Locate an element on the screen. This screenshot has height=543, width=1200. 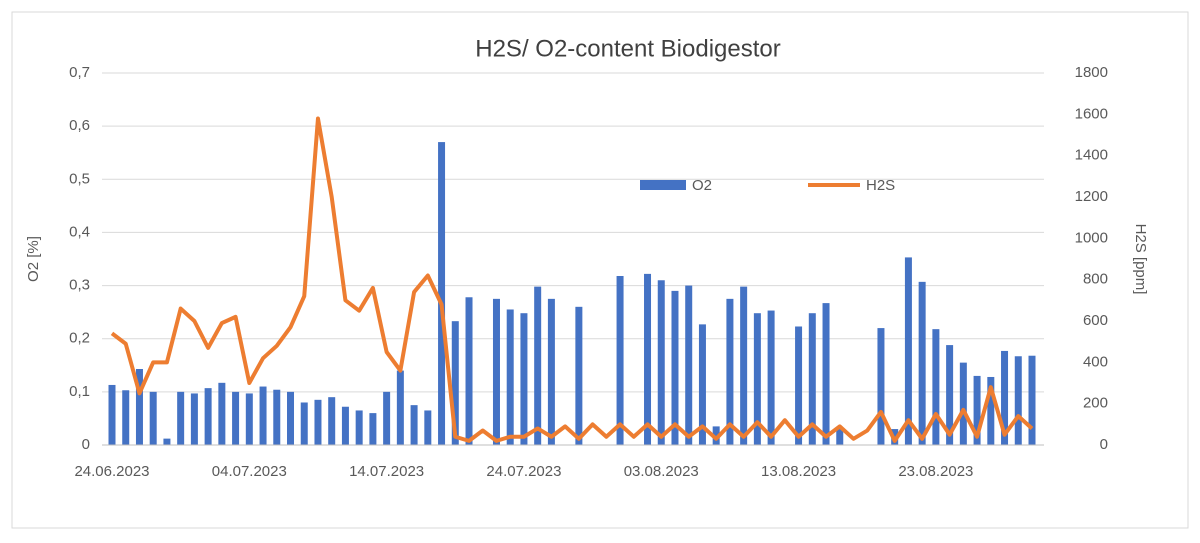
y-axis-label: O2 [%] is located at coordinates (33, 259).